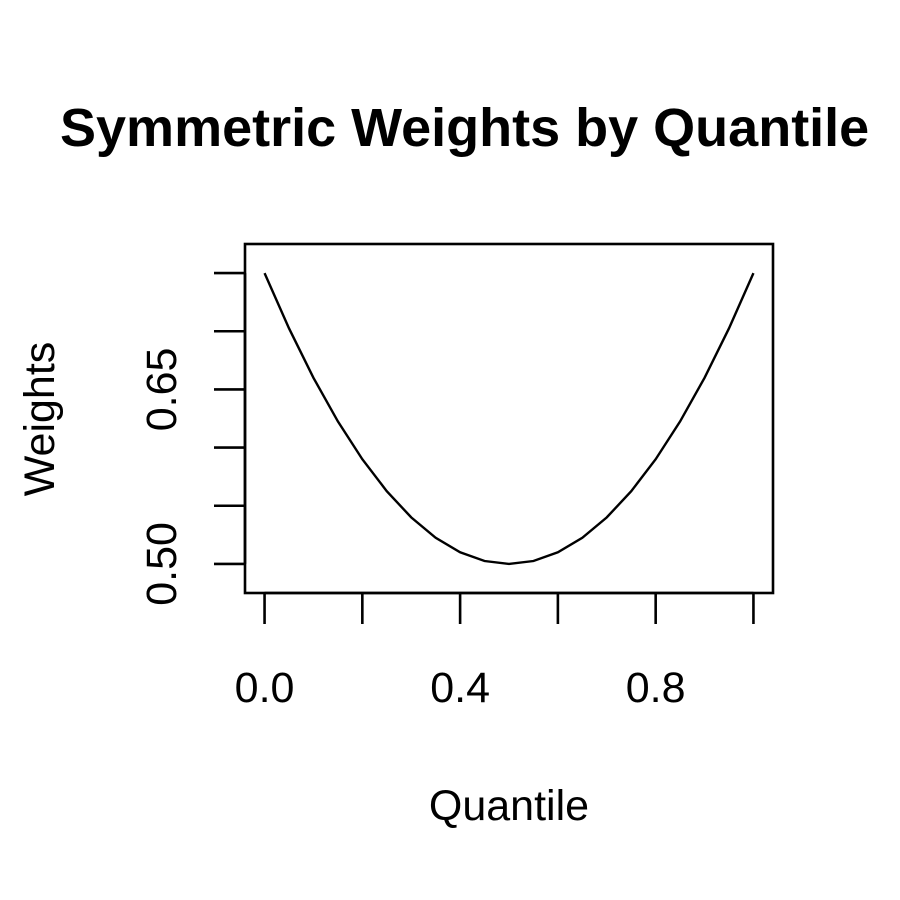 This screenshot has height=900, width=900. What do you see at coordinates (162, 390) in the screenshot?
I see `y-tick-label: 0.65` at bounding box center [162, 390].